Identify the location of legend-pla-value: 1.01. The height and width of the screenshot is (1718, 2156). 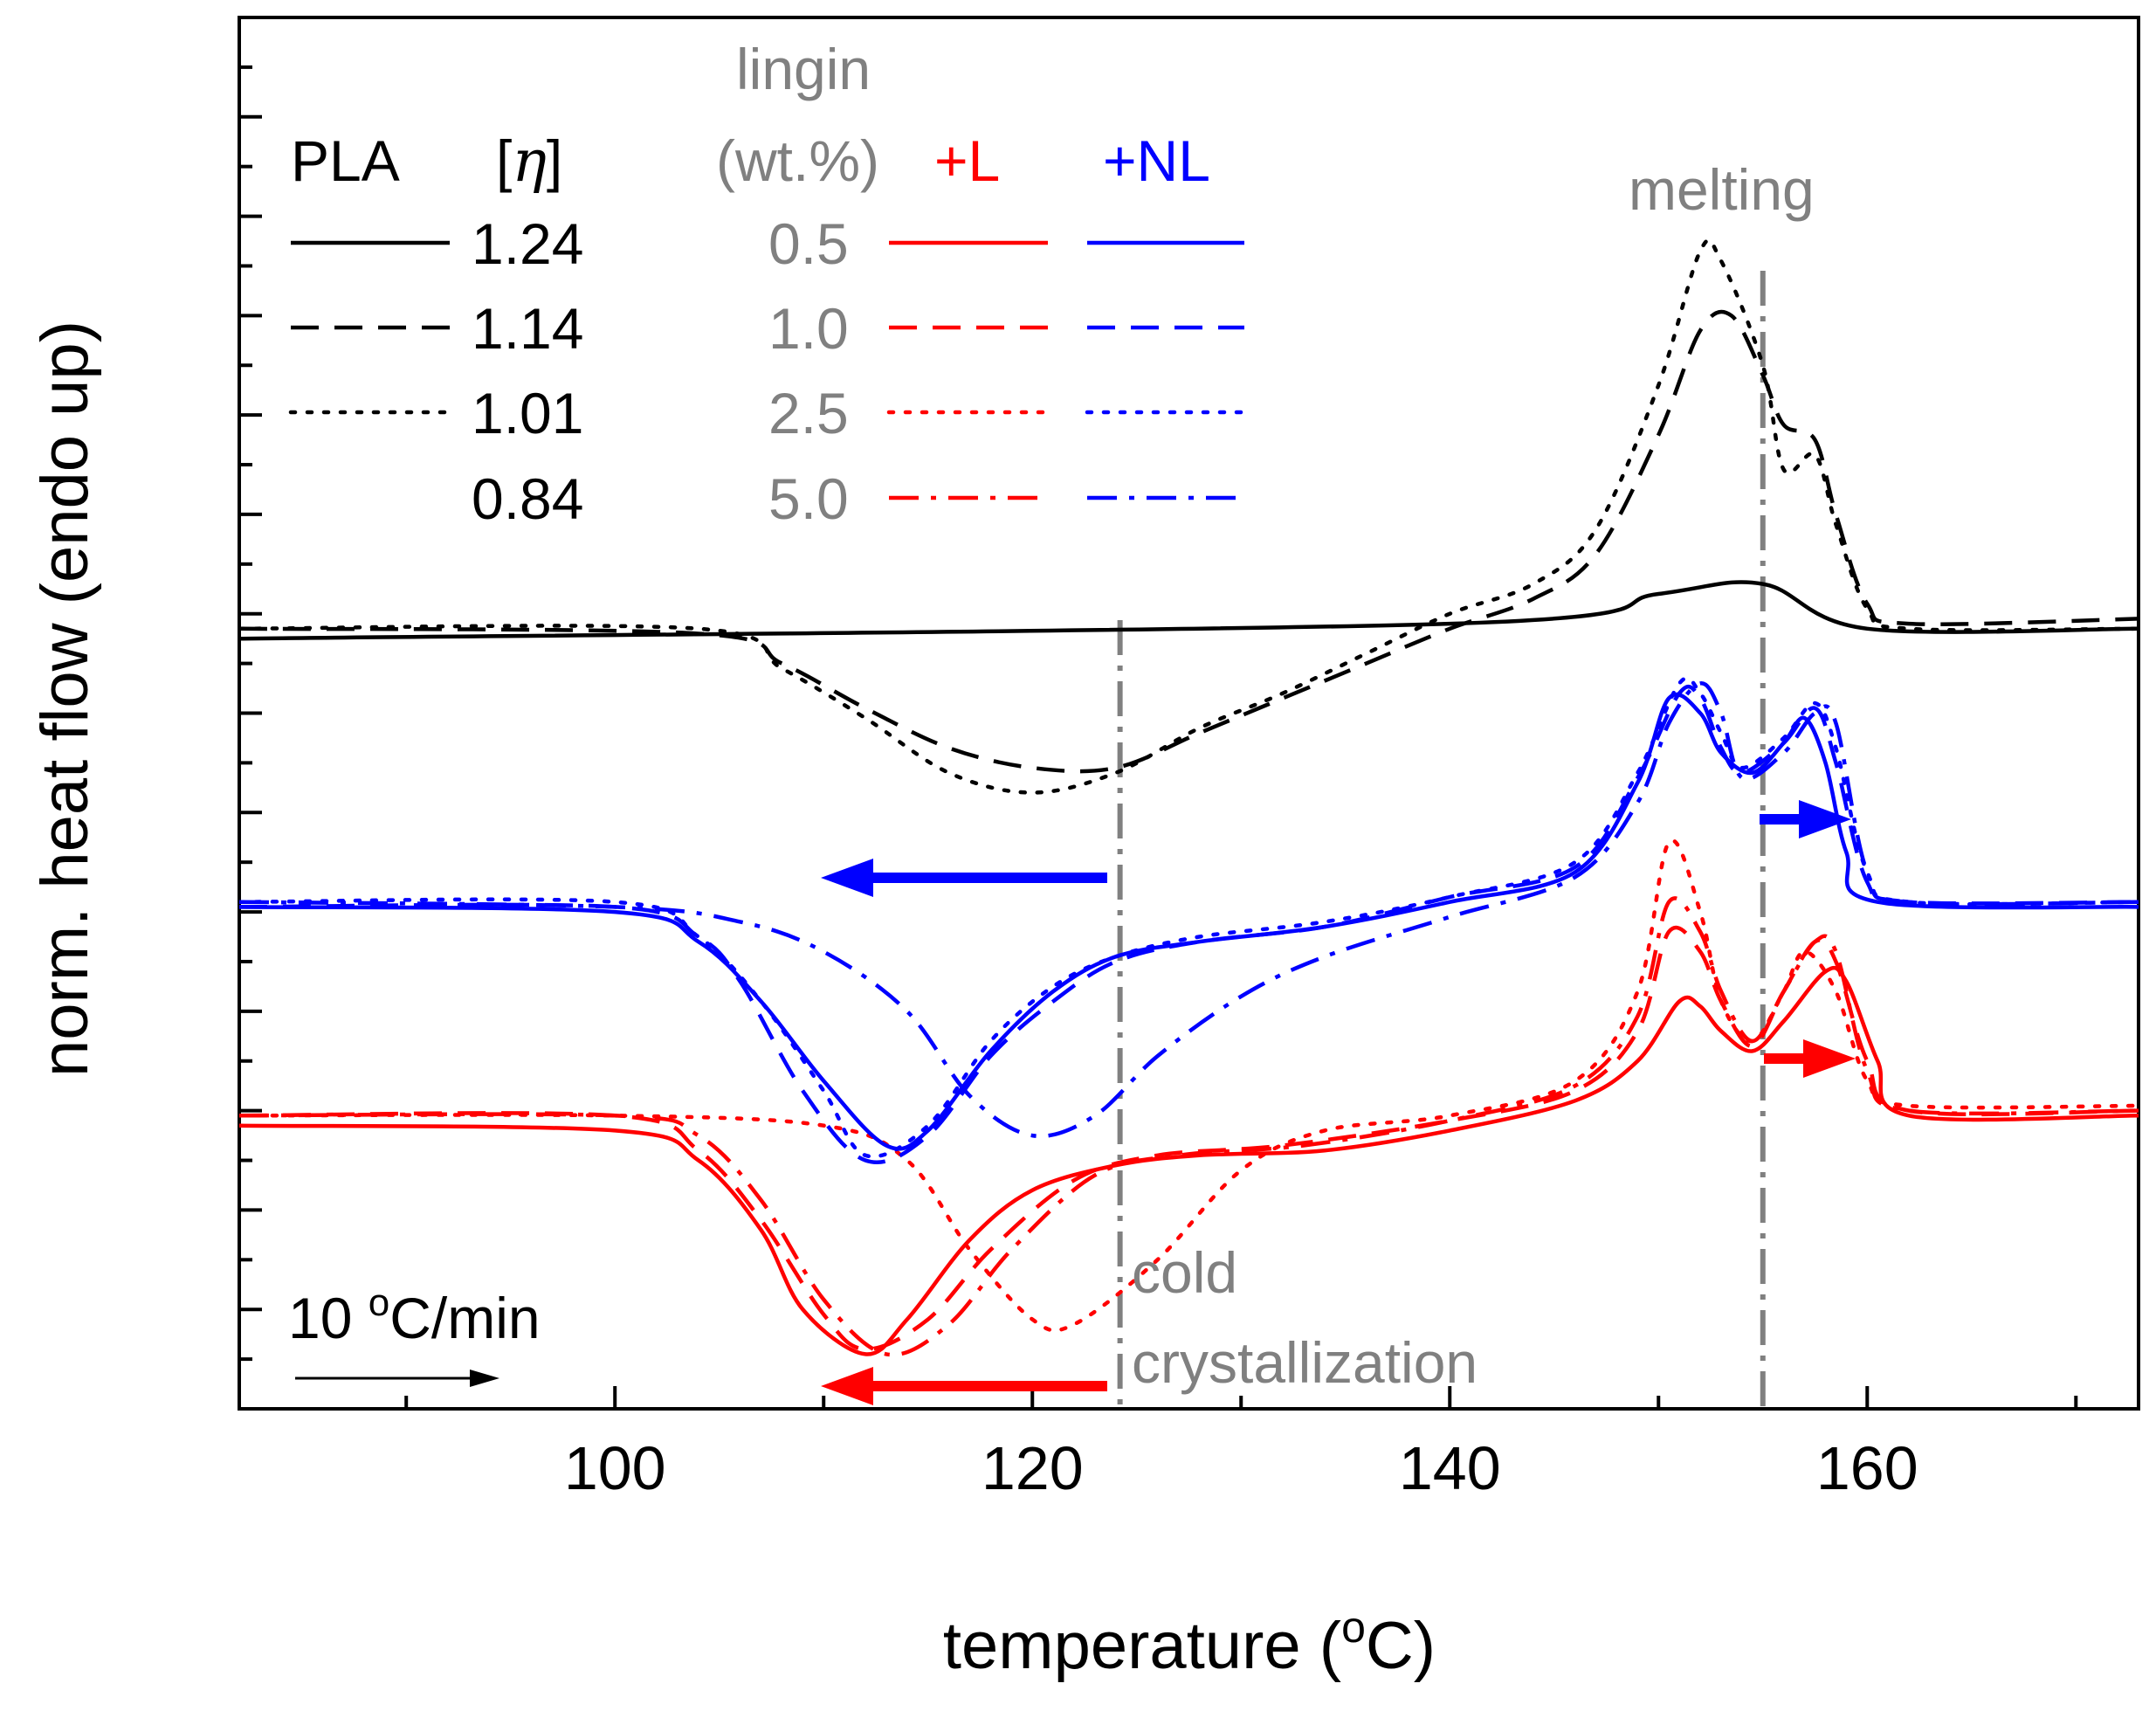
(527, 413).